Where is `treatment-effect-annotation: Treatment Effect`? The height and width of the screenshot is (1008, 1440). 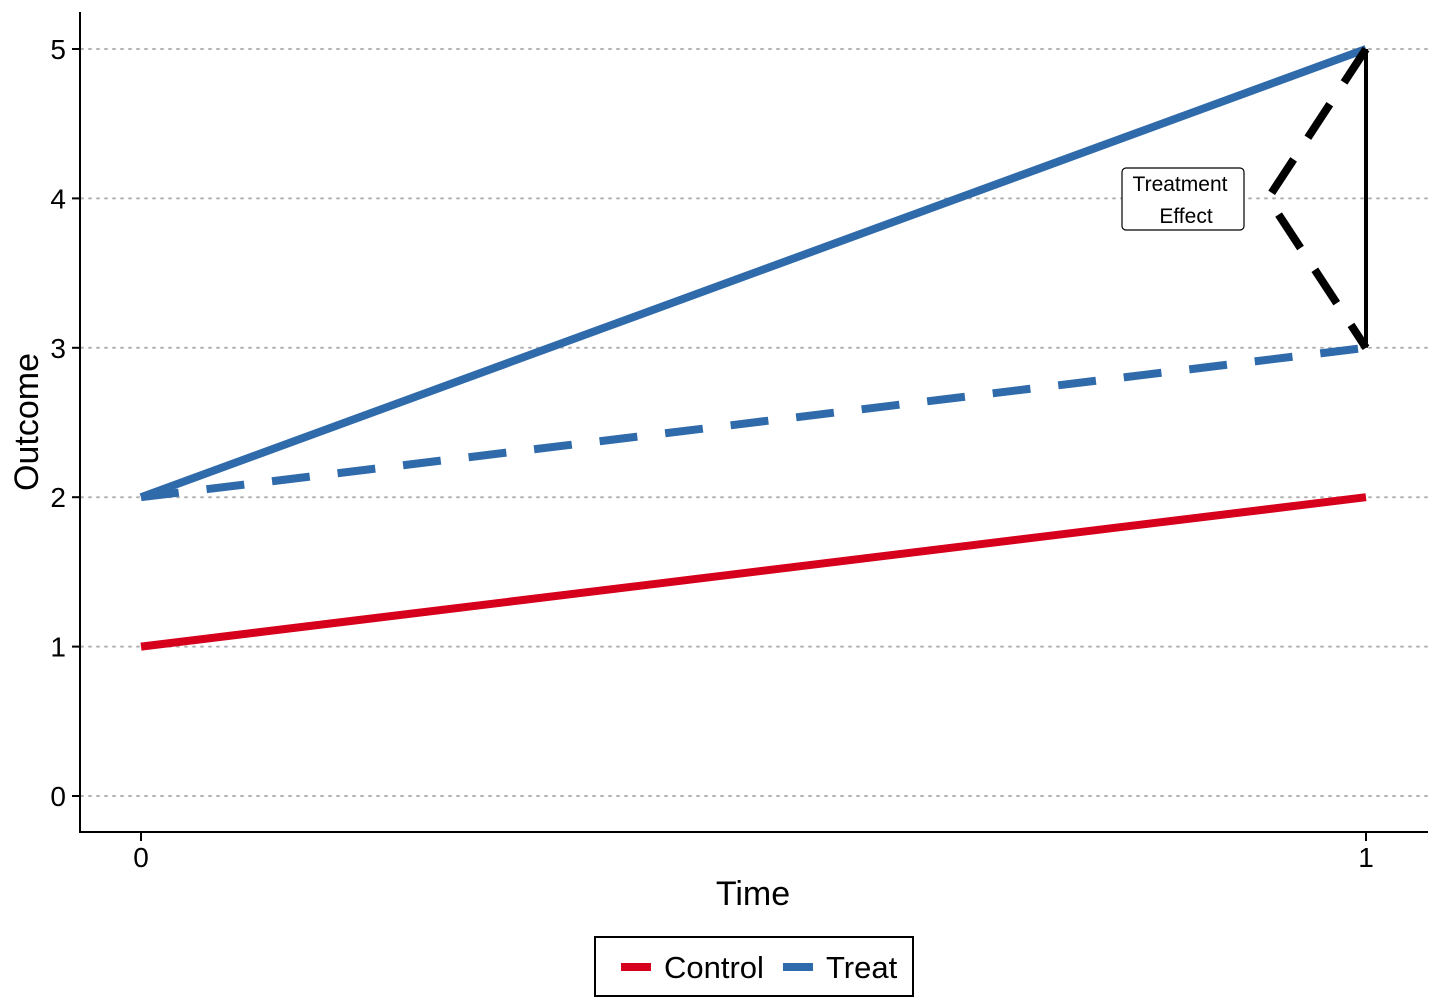 treatment-effect-annotation: Treatment Effect is located at coordinates (1245, 198).